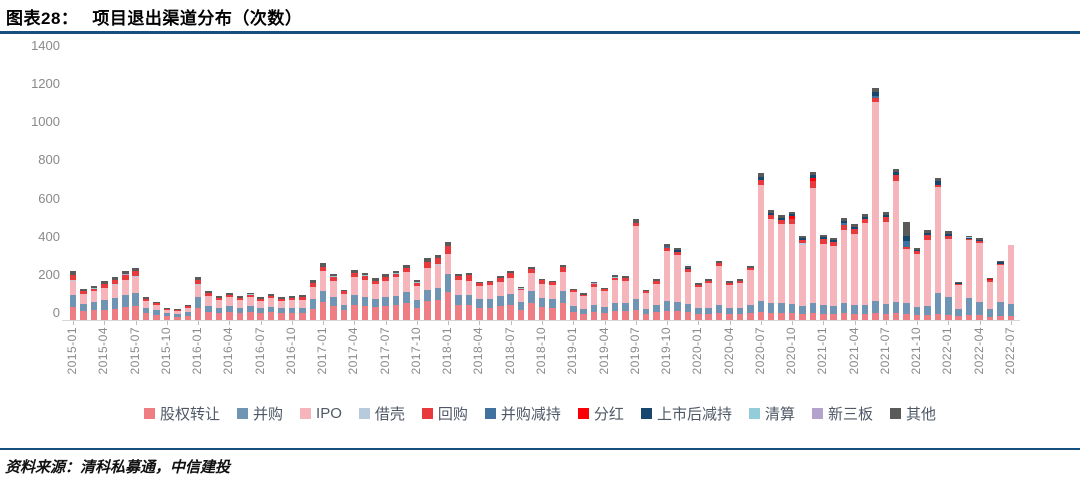  I want to click on legend-swatch-buyback, so click(427, 413).